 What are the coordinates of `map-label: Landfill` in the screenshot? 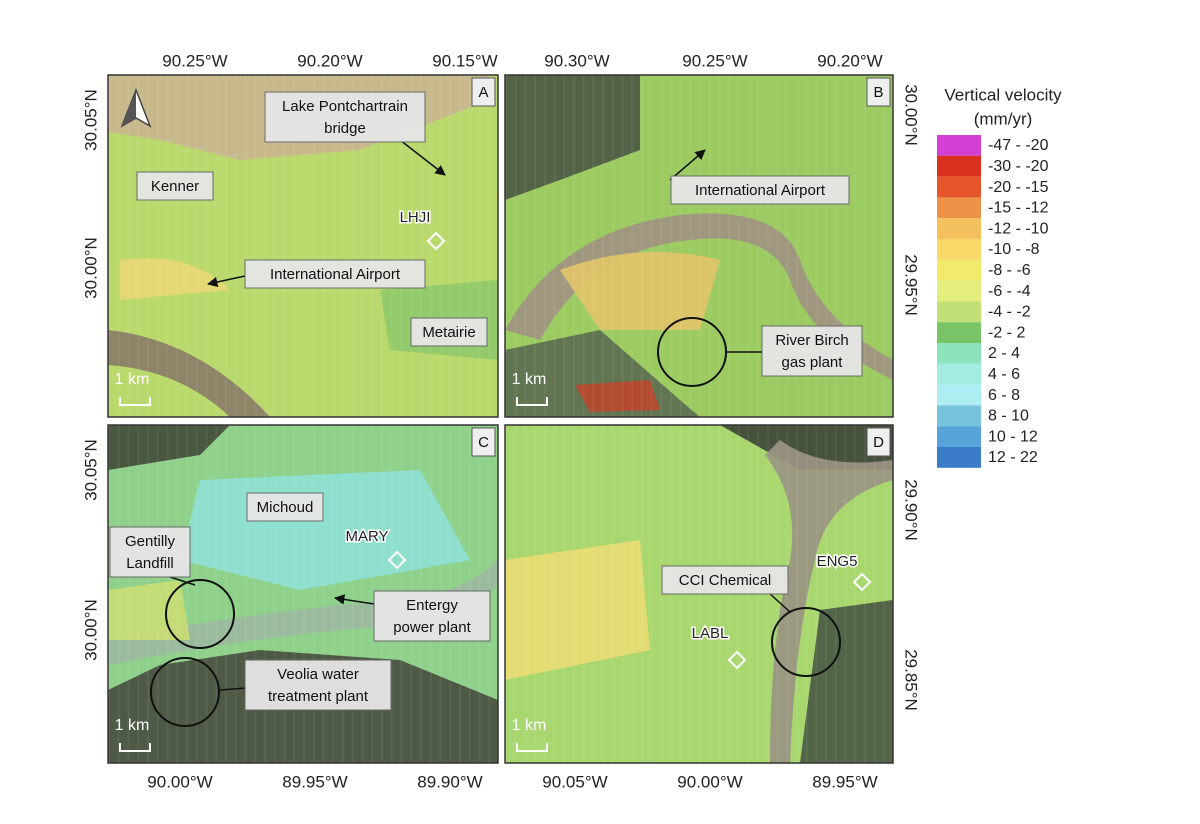 It's located at (150, 563).